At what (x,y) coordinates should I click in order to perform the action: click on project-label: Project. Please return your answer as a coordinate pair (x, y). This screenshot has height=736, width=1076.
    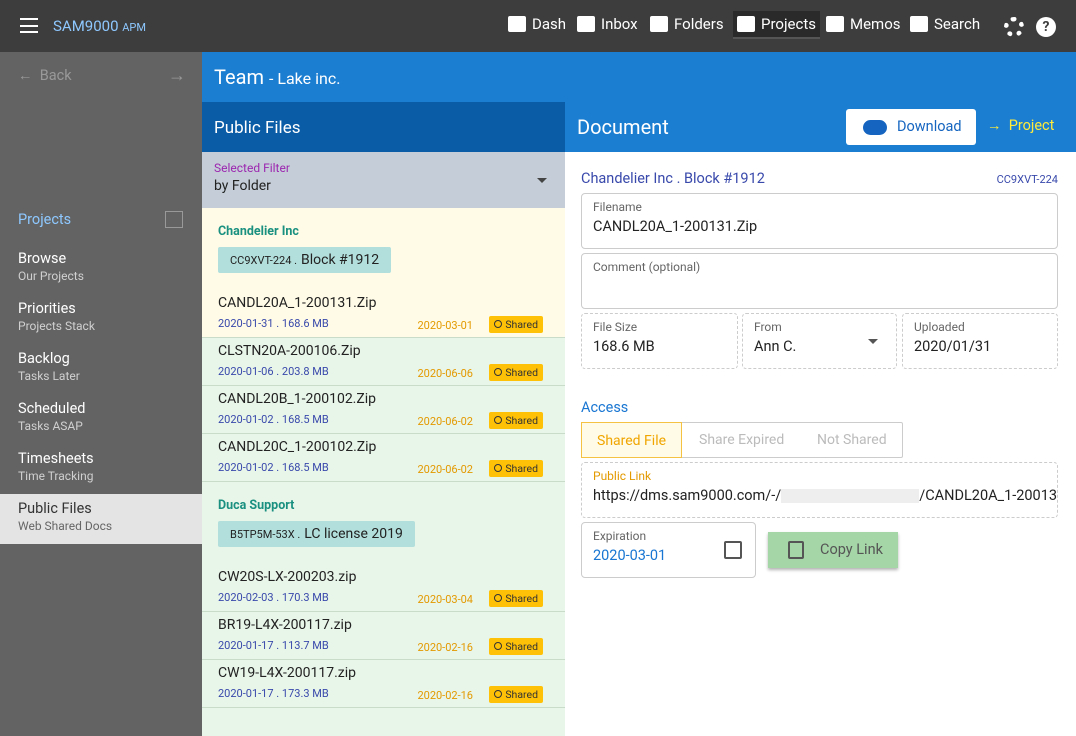
    Looking at the image, I should click on (1031, 125).